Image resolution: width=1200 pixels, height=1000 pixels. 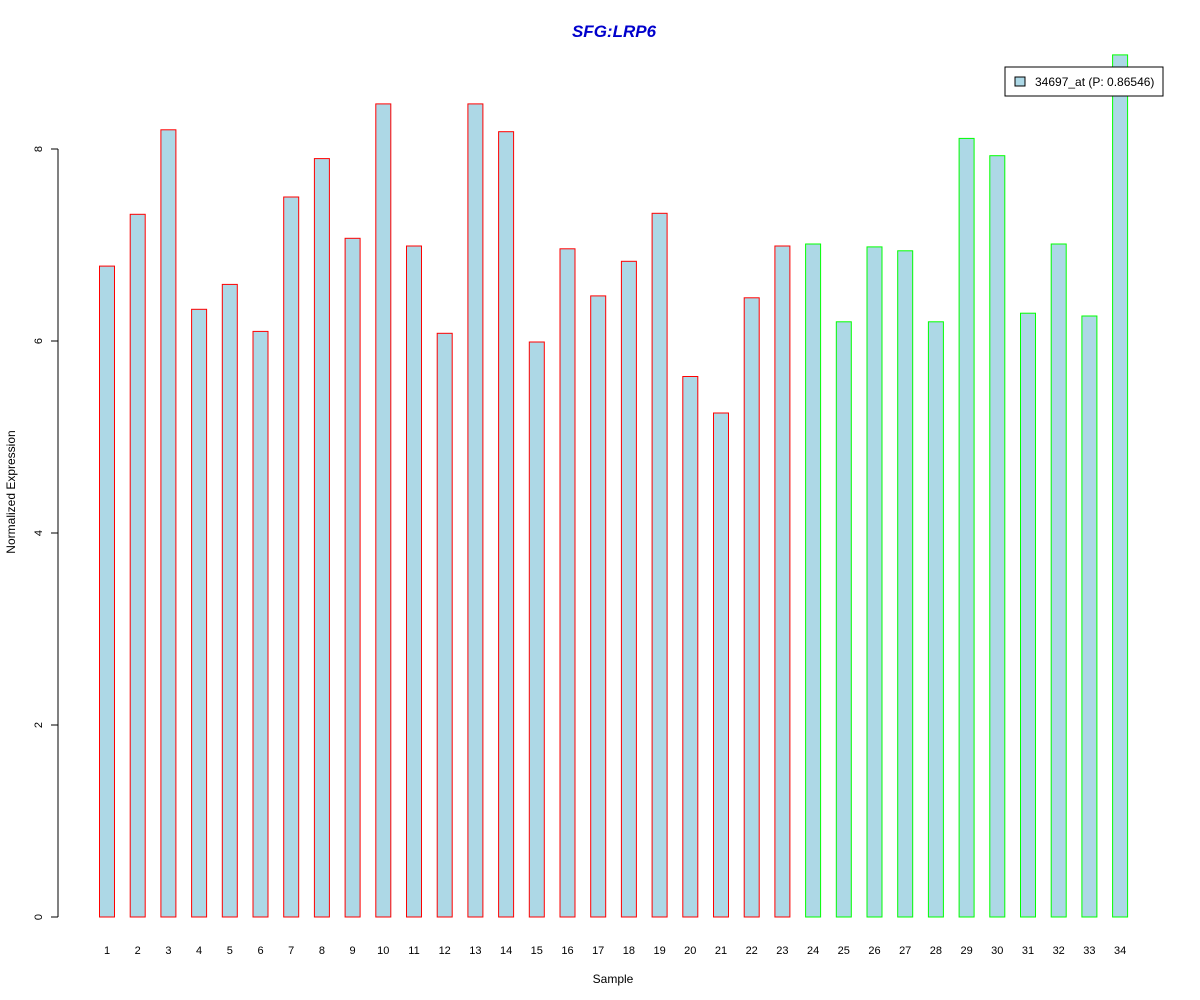 What do you see at coordinates (690, 951) in the screenshot?
I see `x-tick-label: 20` at bounding box center [690, 951].